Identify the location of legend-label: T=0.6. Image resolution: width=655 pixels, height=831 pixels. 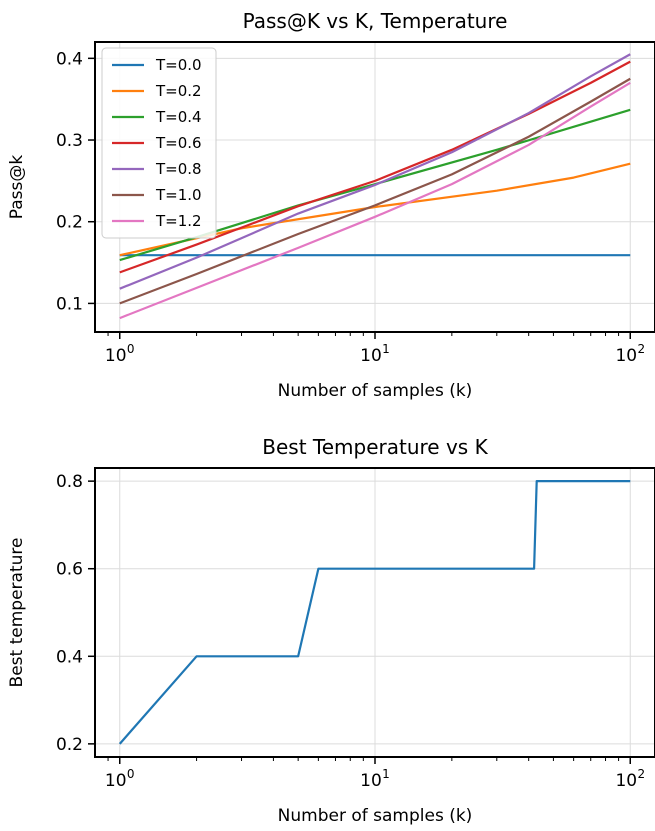
(178, 143).